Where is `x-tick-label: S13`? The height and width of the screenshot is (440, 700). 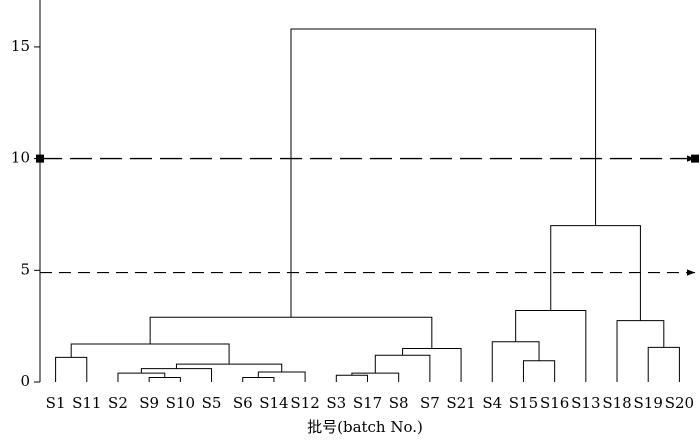
x-tick-label: S13 is located at coordinates (585, 403).